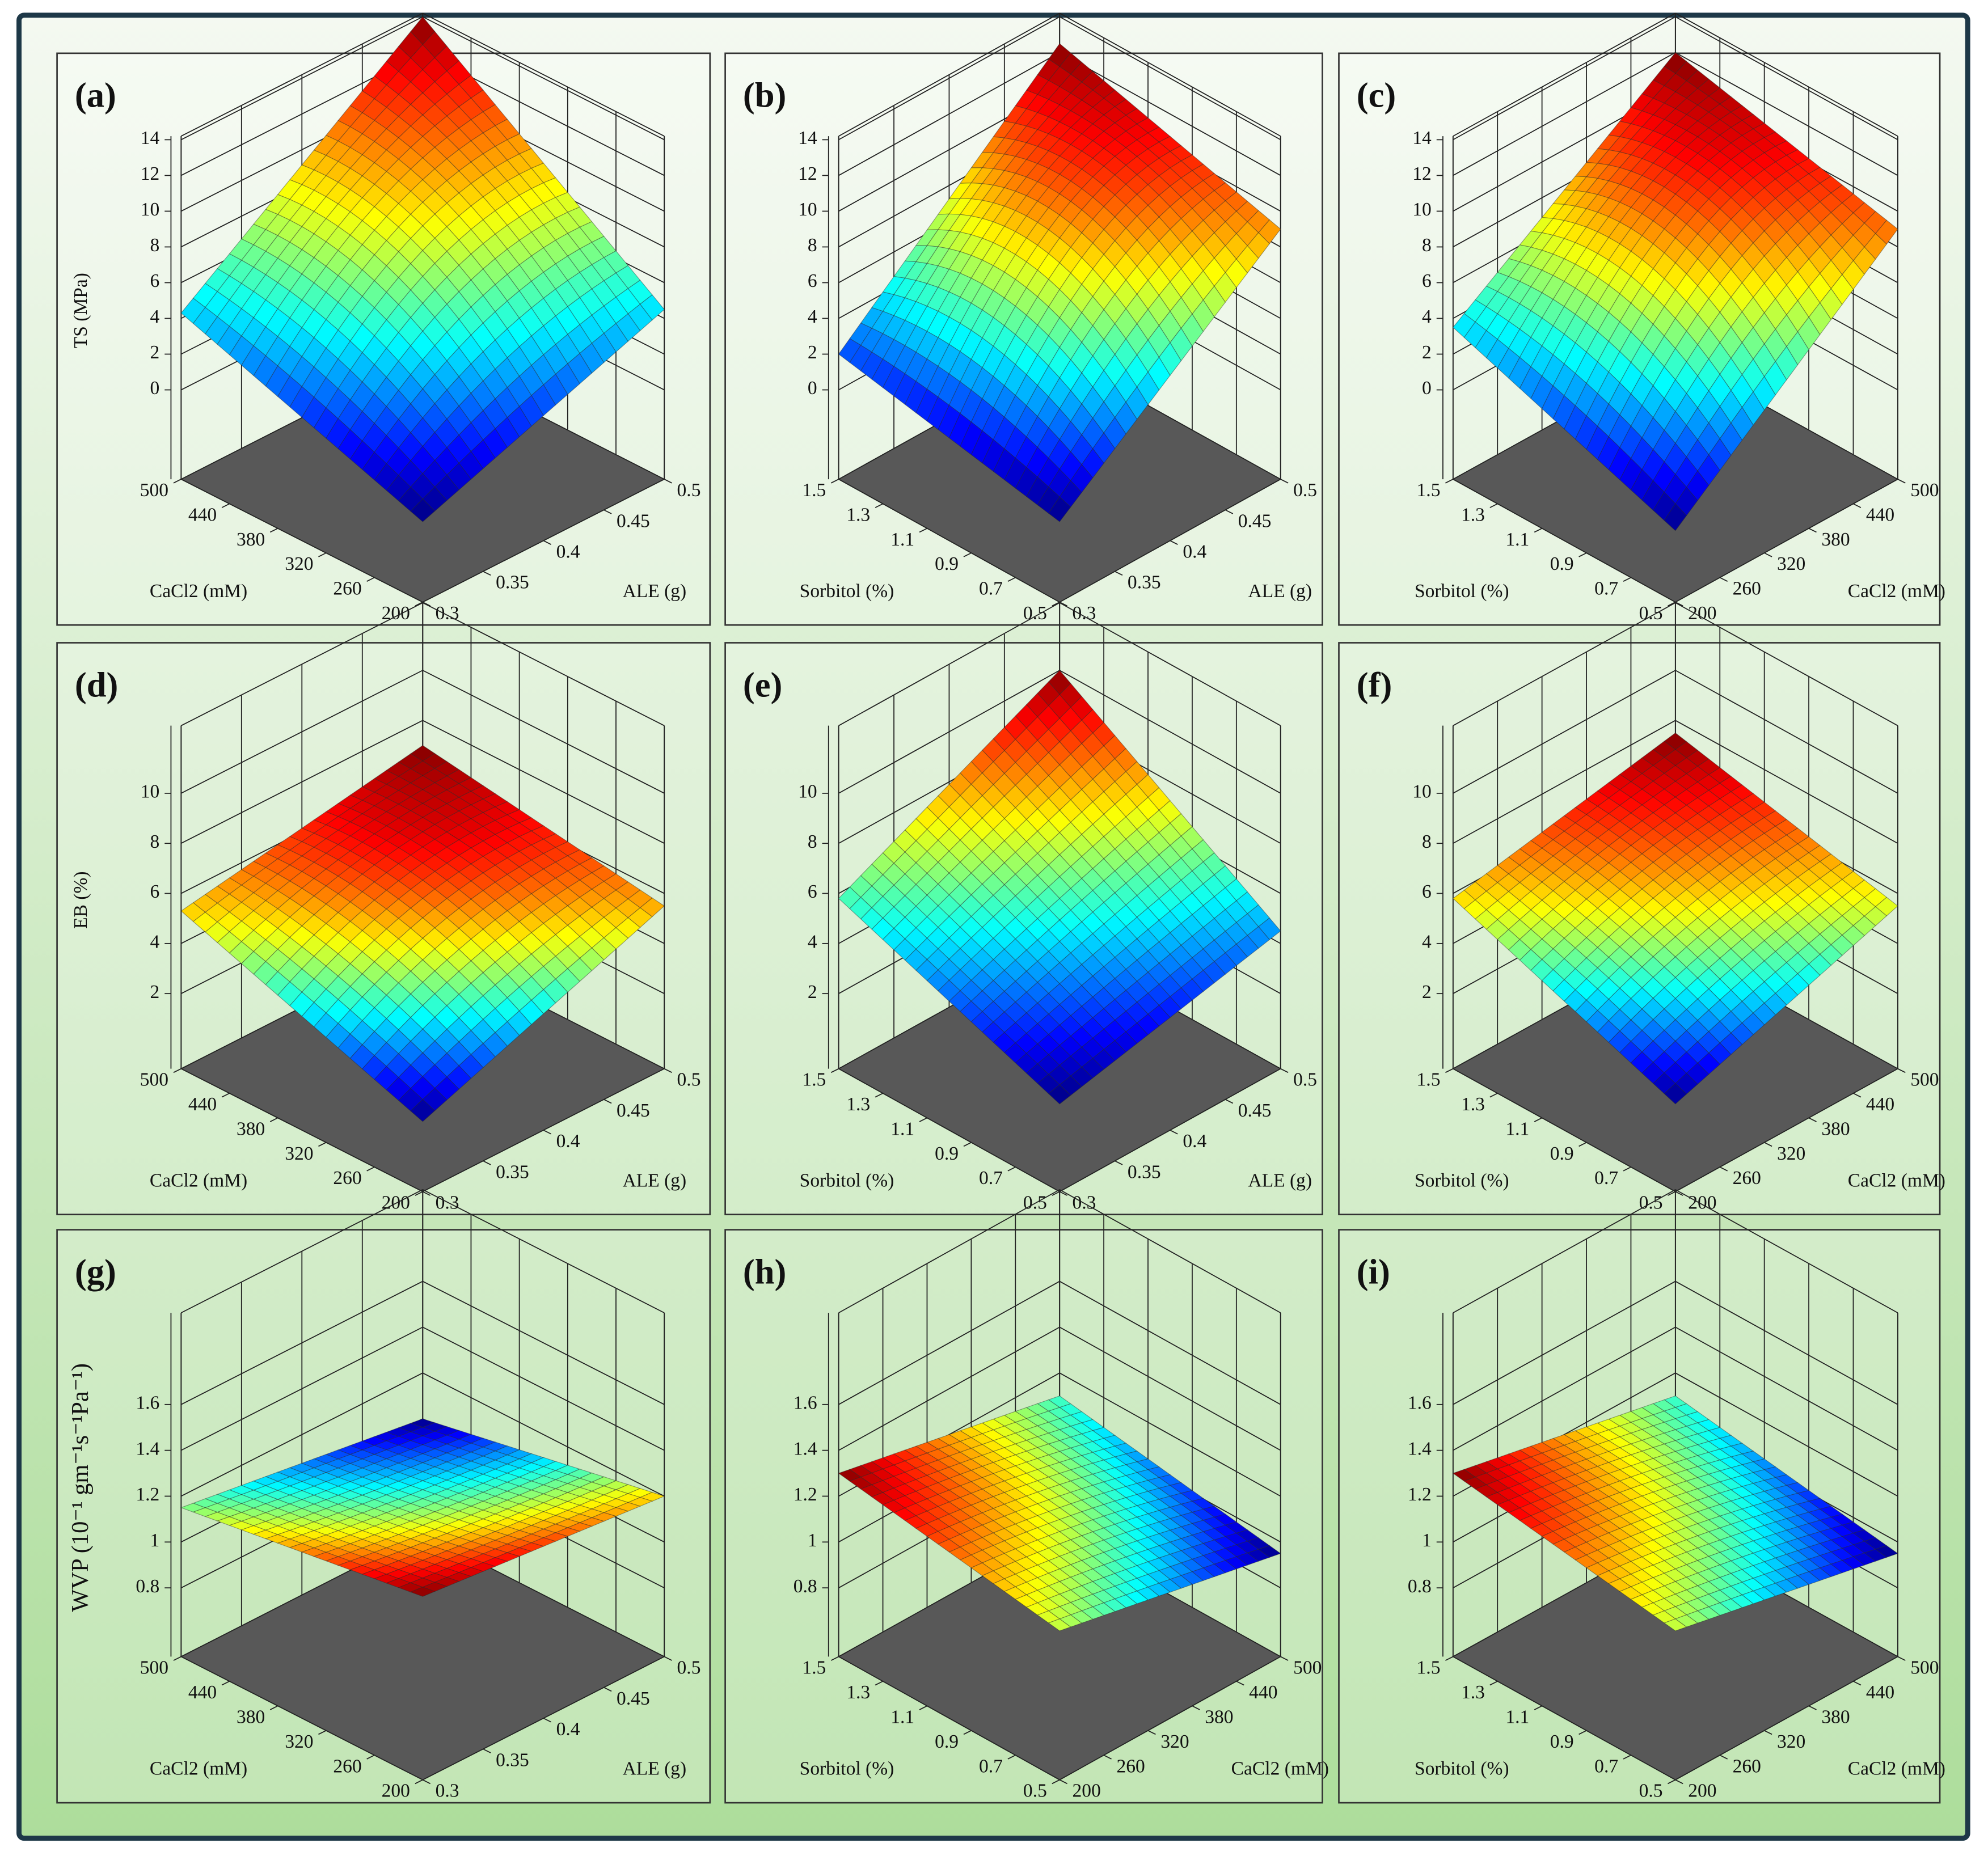 This screenshot has width=1988, height=1856. I want to click on x-tick-label: 500, so click(1924, 490).